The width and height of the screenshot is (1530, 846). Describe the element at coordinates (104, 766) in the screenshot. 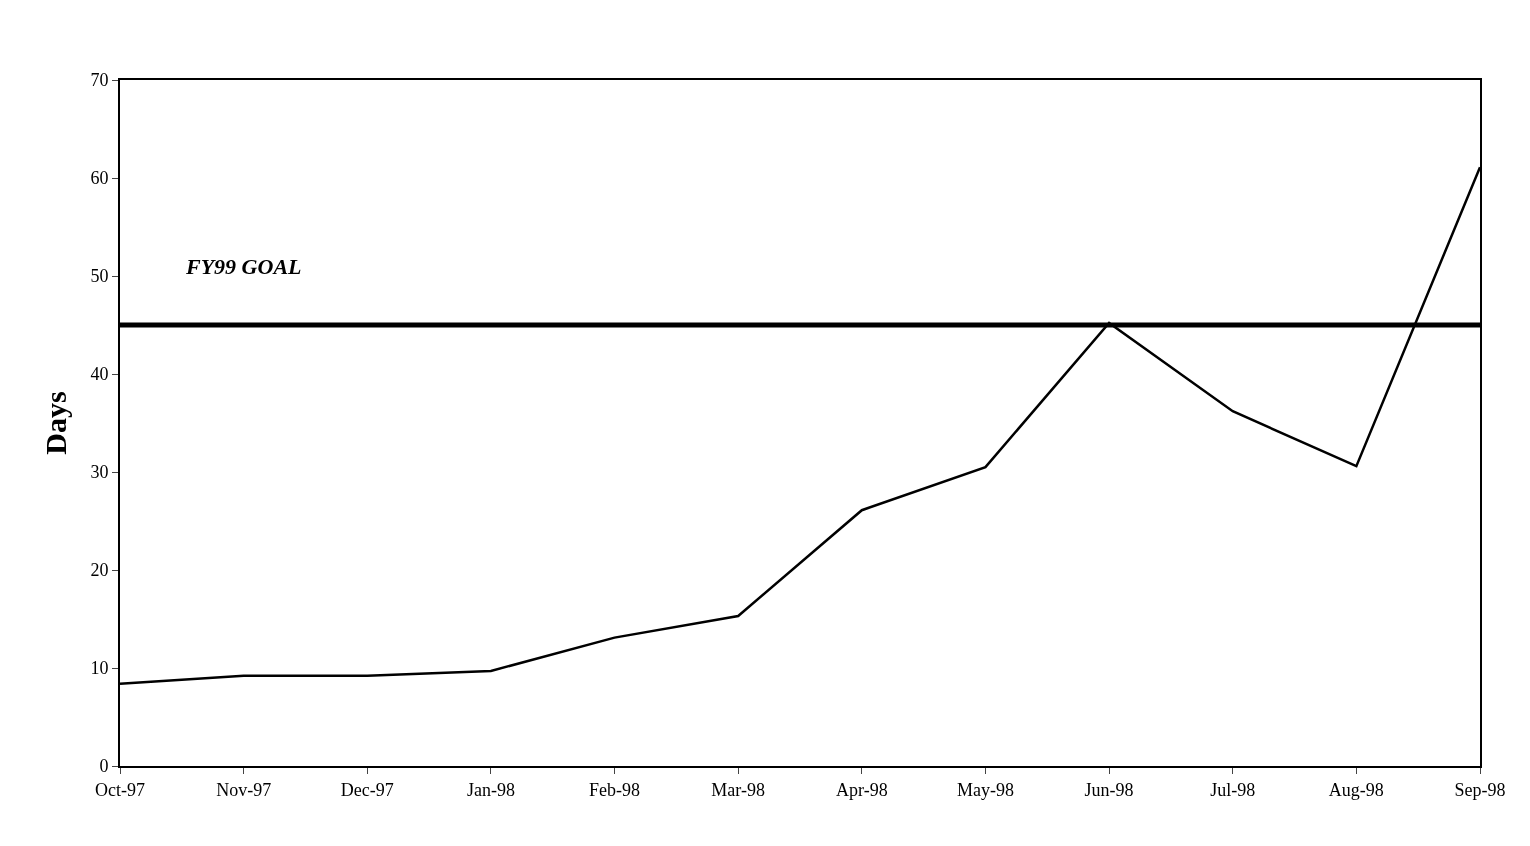

I see `y-tick-label: 0` at that location.